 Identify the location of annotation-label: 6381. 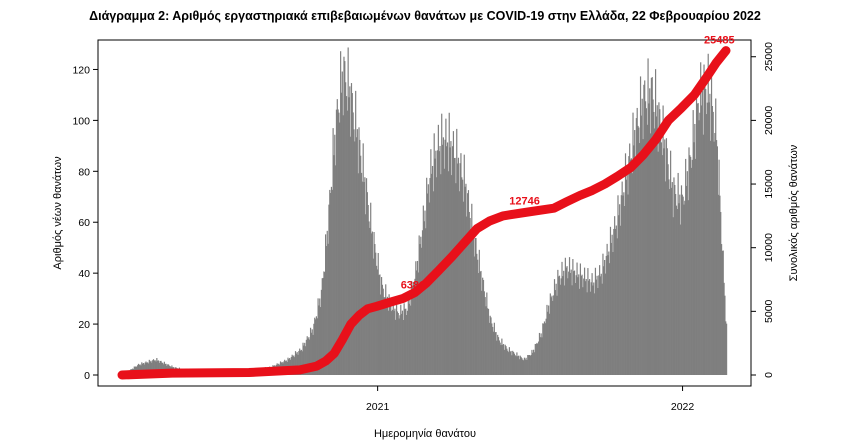
(413, 286).